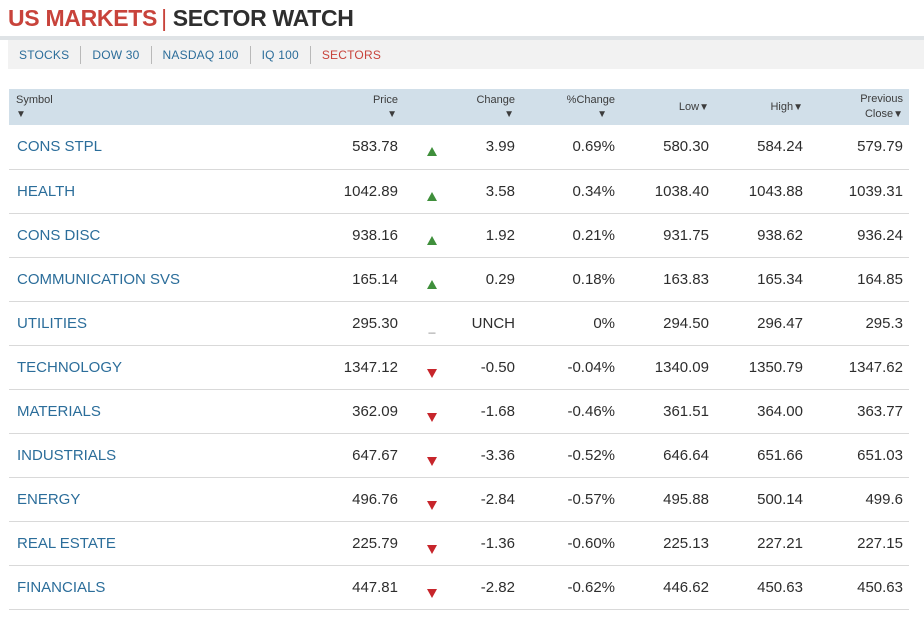  What do you see at coordinates (593, 147) in the screenshot?
I see `cell-pct-change: 0.69%` at bounding box center [593, 147].